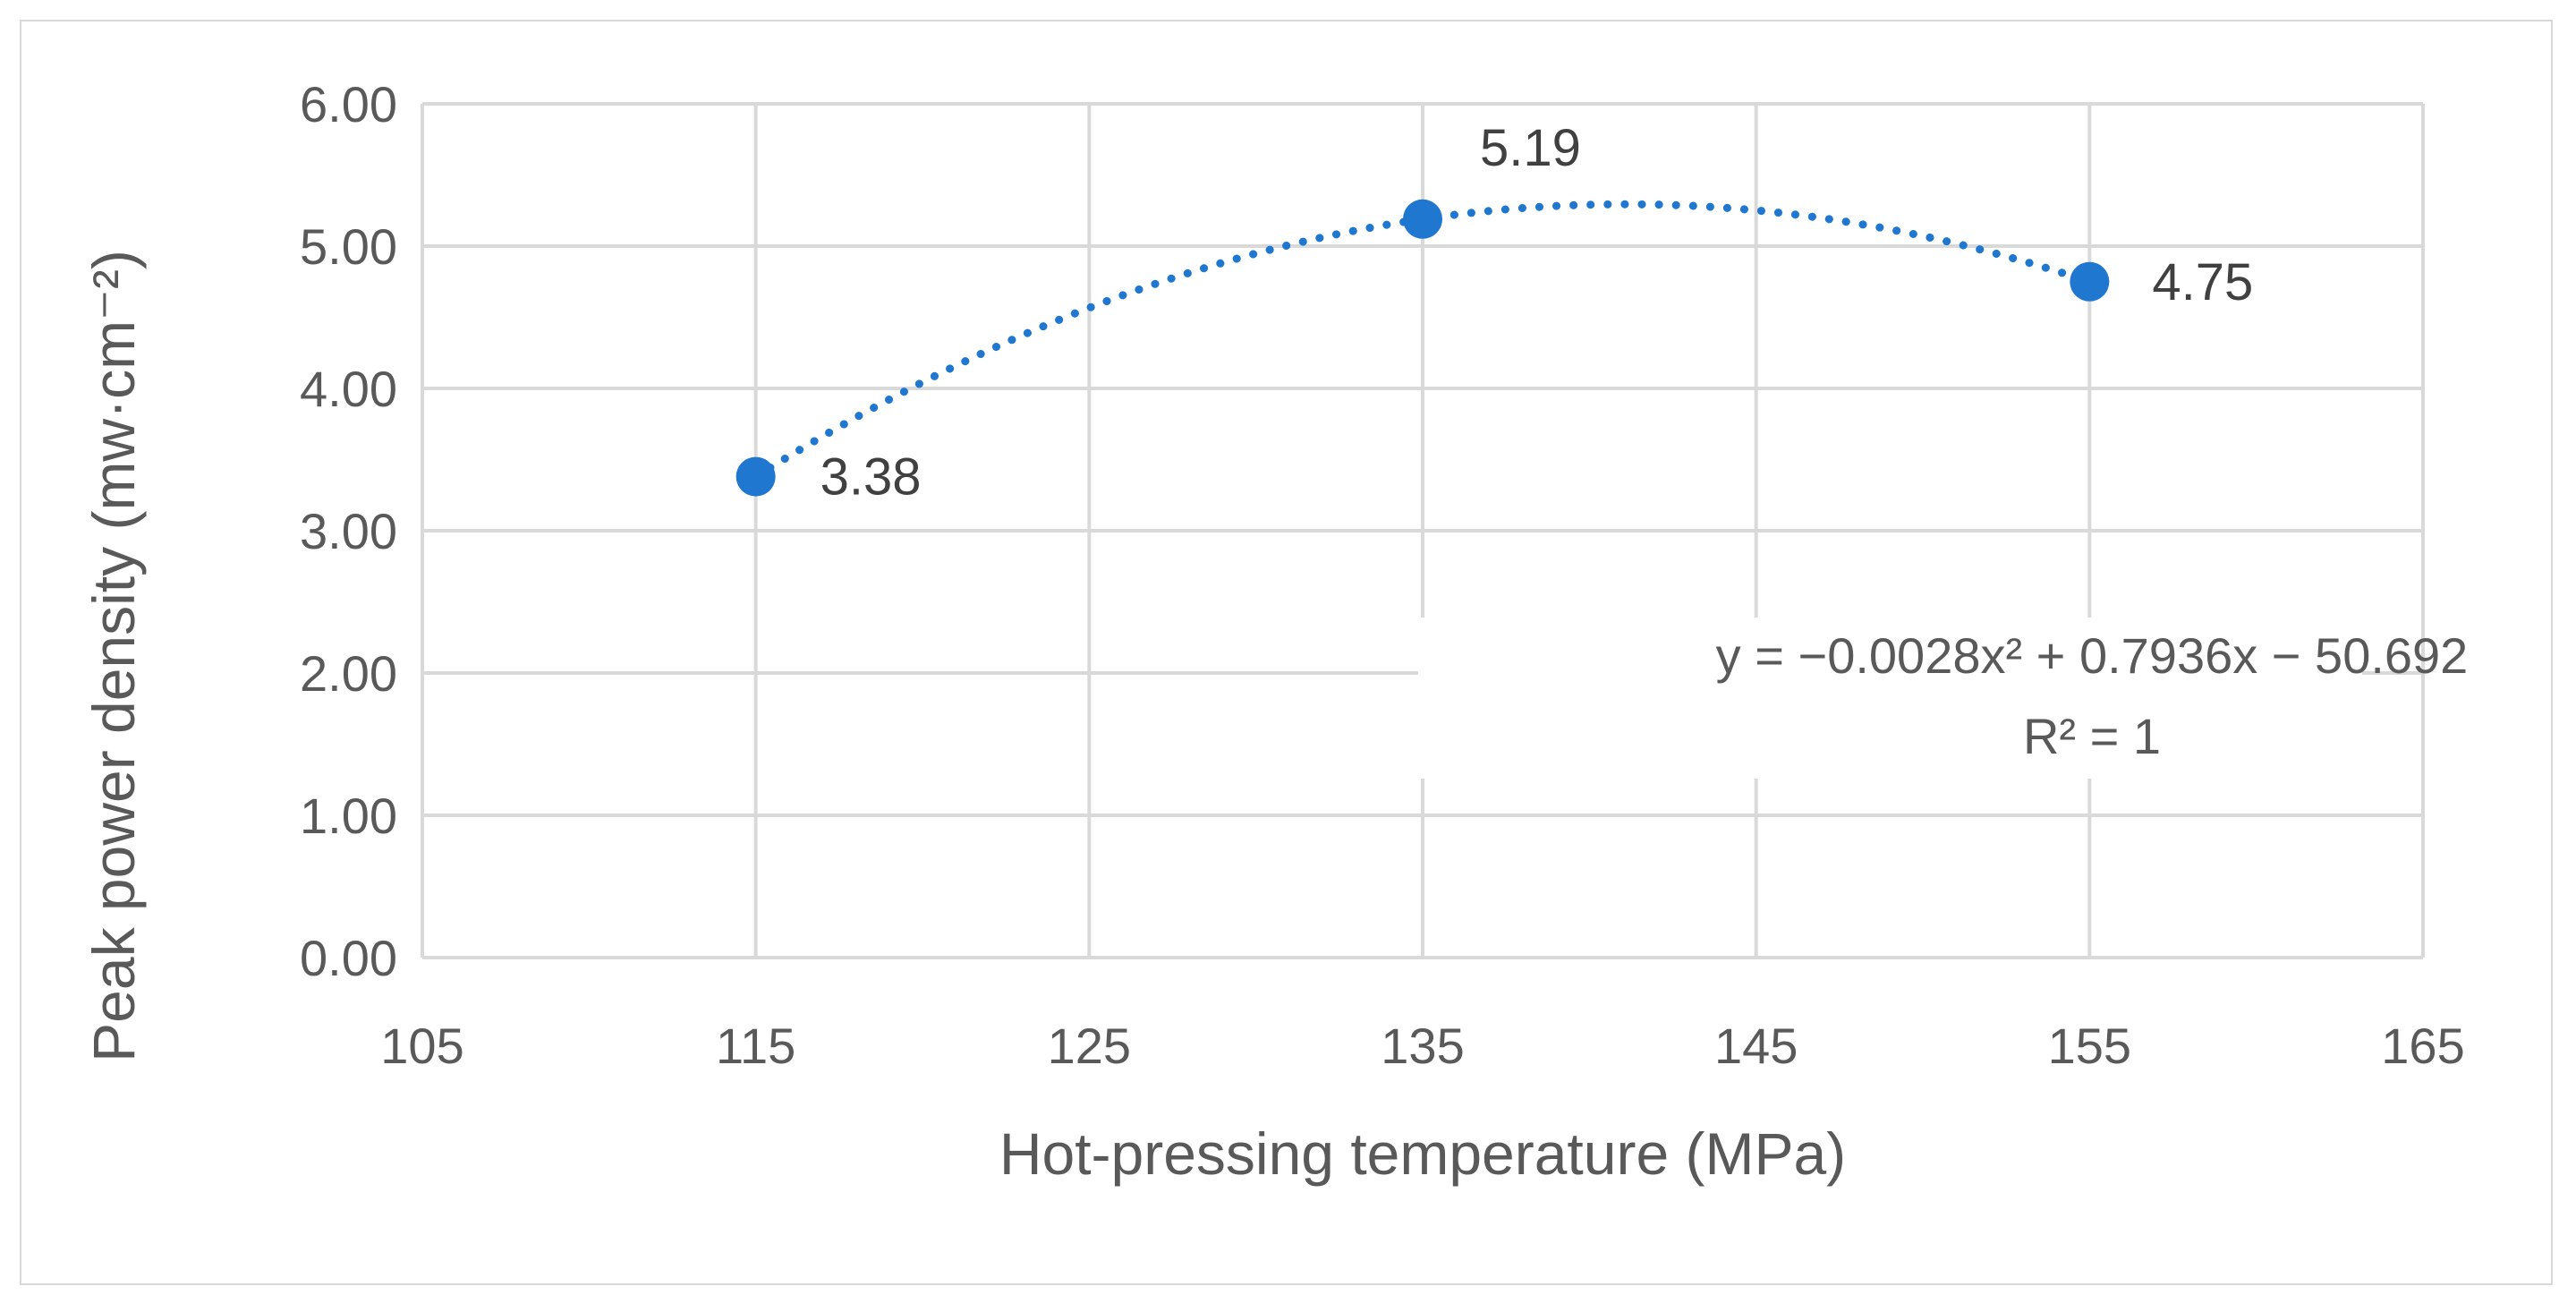 This screenshot has width=2576, height=1312. Describe the element at coordinates (348, 389) in the screenshot. I see `y-tick-label: 4.00` at that location.